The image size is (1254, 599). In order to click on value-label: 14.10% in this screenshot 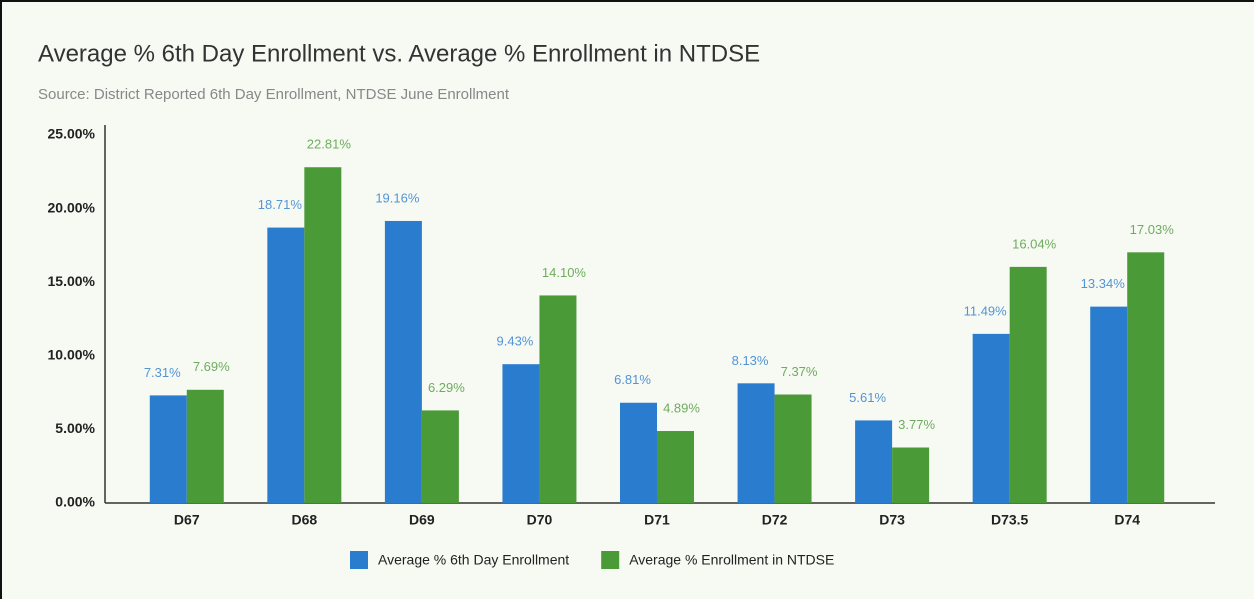, I will do `click(564, 272)`.